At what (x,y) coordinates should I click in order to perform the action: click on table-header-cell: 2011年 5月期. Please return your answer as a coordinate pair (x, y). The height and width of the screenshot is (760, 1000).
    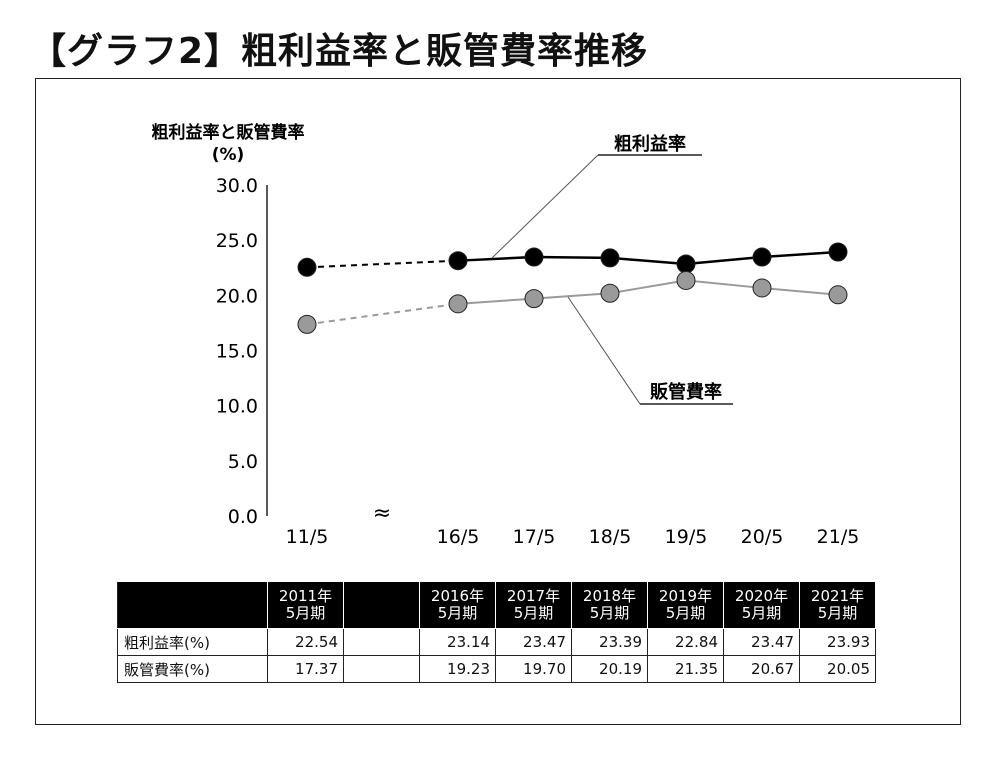
    Looking at the image, I should click on (305, 605).